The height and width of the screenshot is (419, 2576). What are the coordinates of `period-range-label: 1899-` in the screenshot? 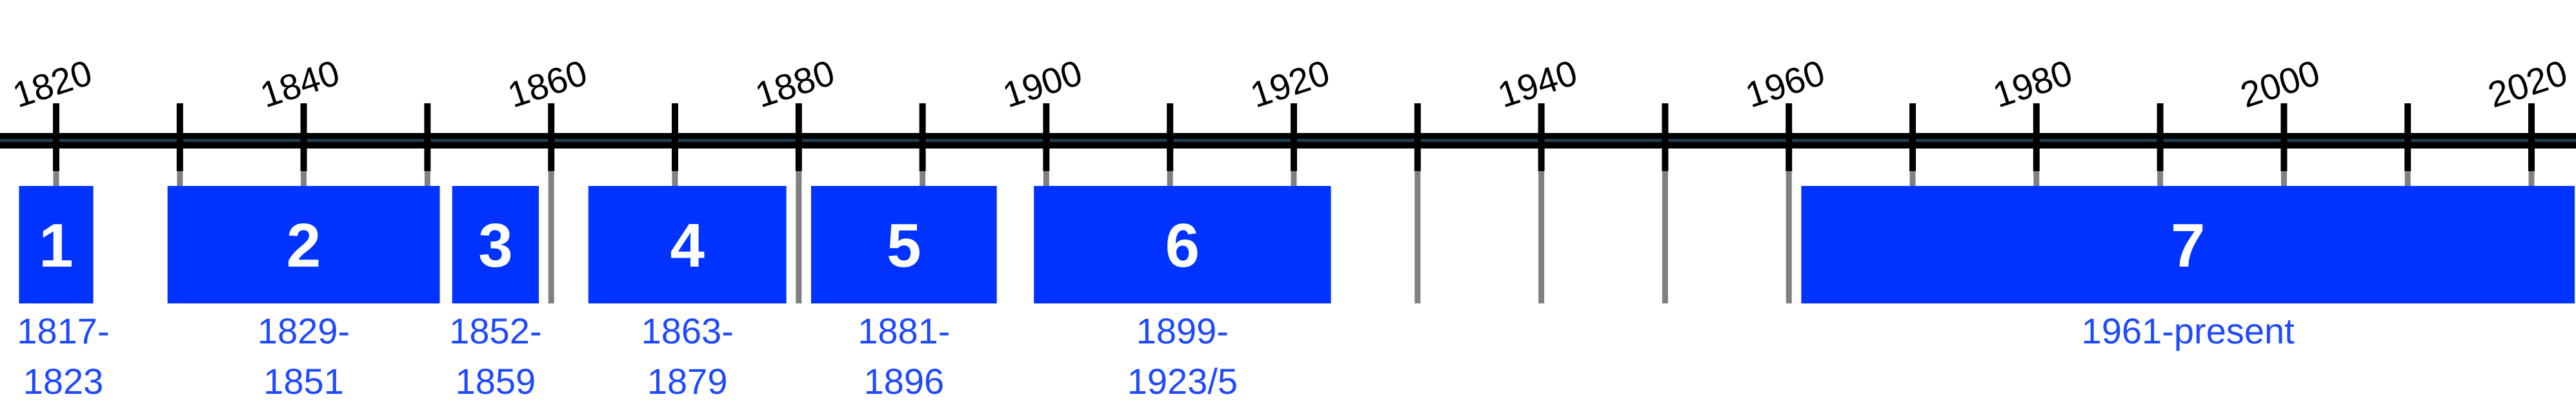 It's located at (1182, 331).